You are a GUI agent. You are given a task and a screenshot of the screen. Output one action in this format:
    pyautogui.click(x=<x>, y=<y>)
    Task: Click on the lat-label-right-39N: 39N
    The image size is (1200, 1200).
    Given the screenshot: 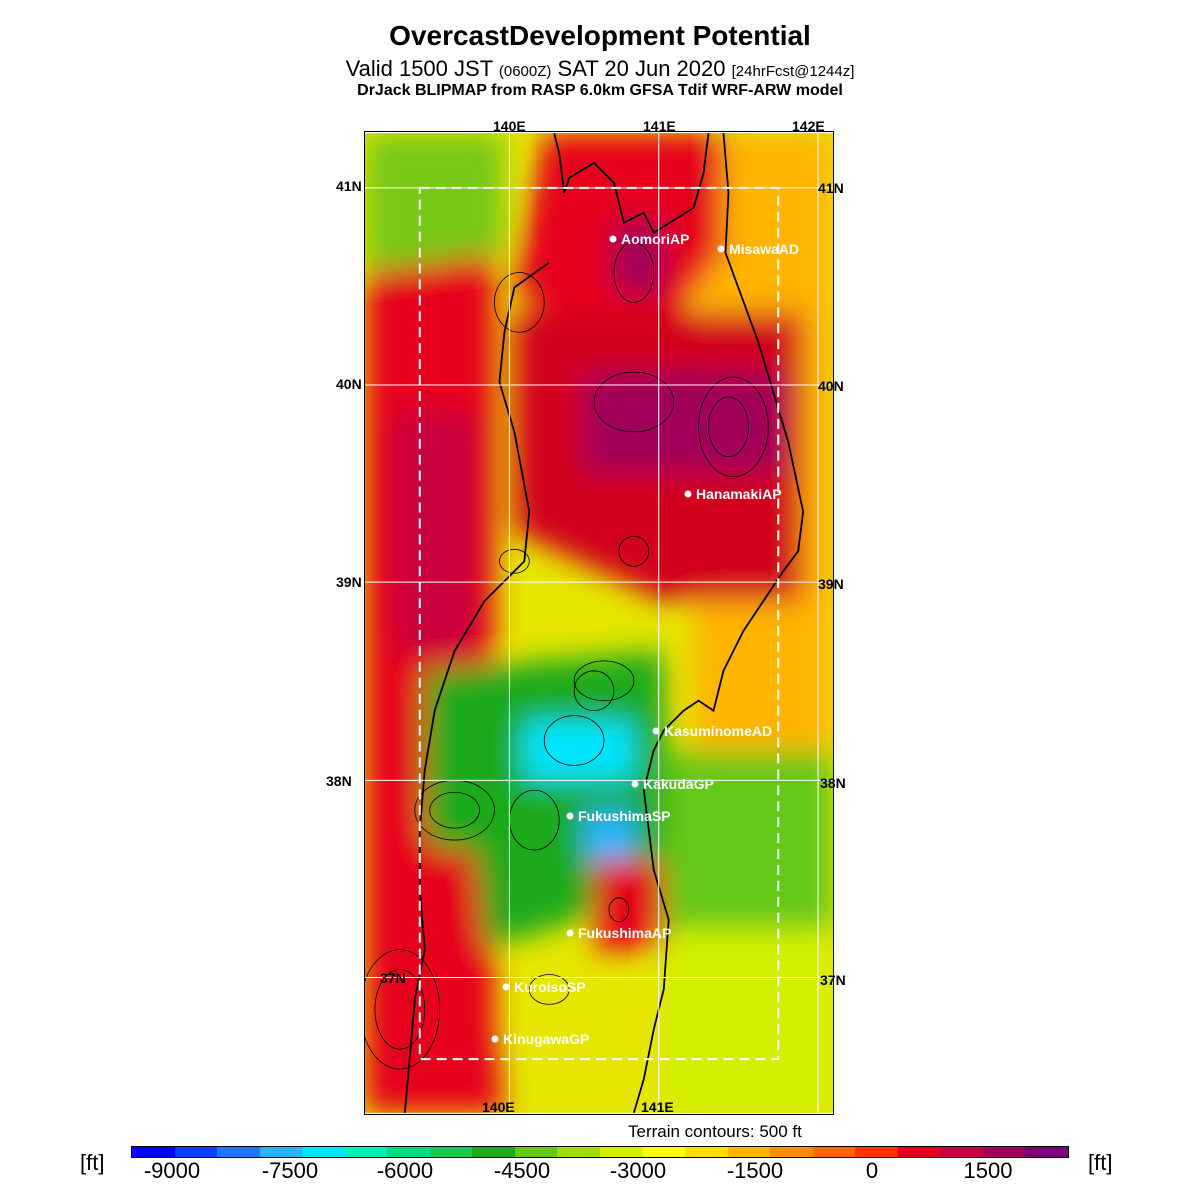 What is the action you would take?
    pyautogui.click(x=831, y=584)
    